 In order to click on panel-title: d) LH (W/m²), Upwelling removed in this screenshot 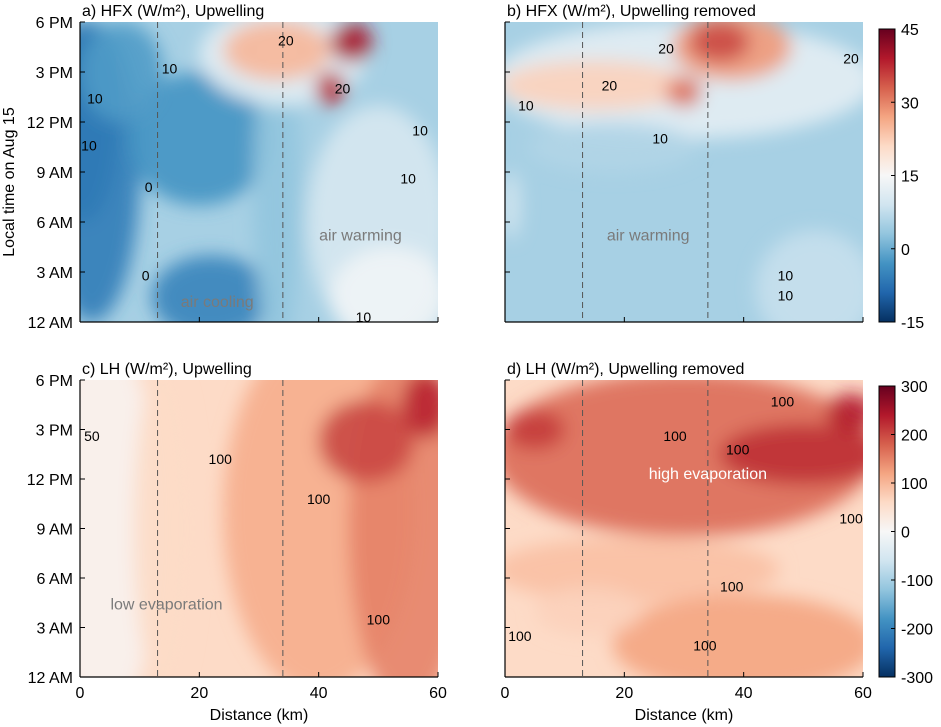, I will do `click(625, 369)`.